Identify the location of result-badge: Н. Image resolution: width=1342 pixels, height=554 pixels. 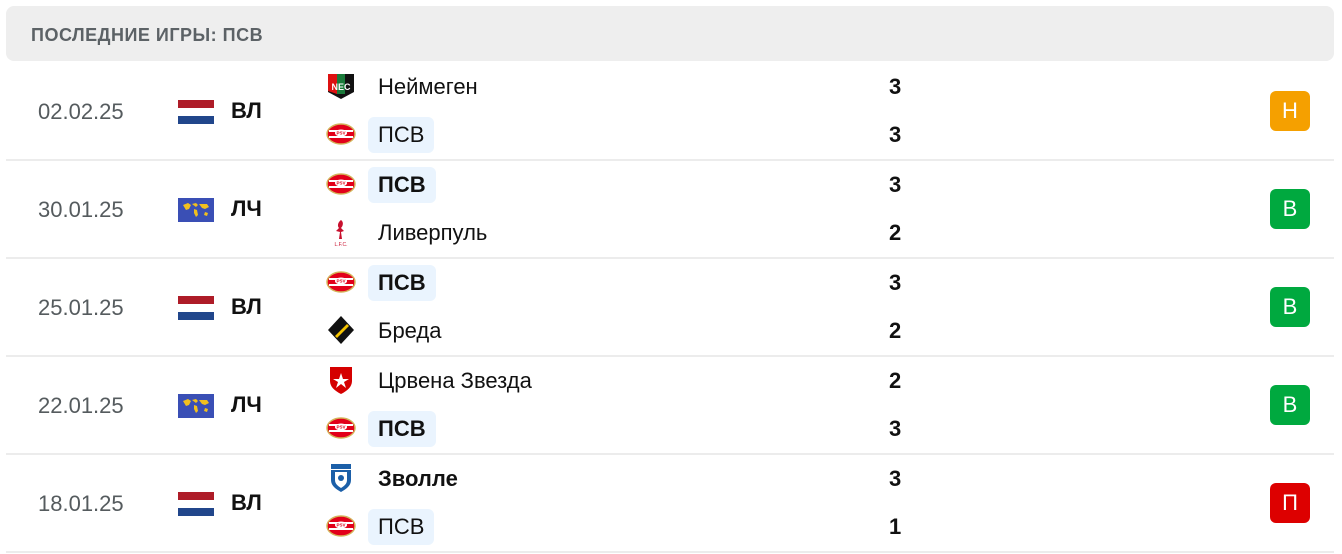
(1290, 111).